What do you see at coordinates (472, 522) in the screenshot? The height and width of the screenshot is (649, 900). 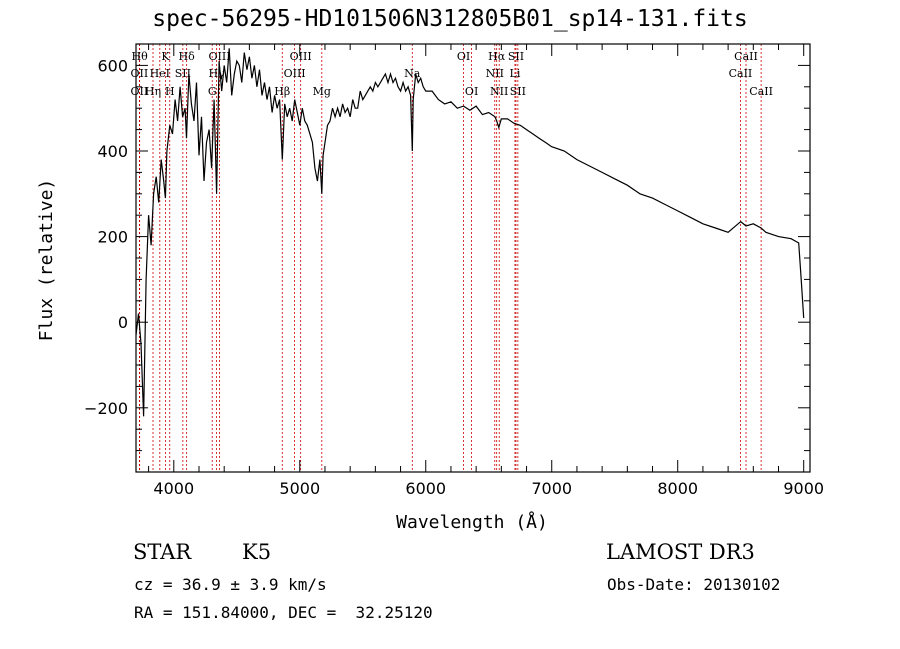 I see `x-axis-label: Wavelength (Å)` at bounding box center [472, 522].